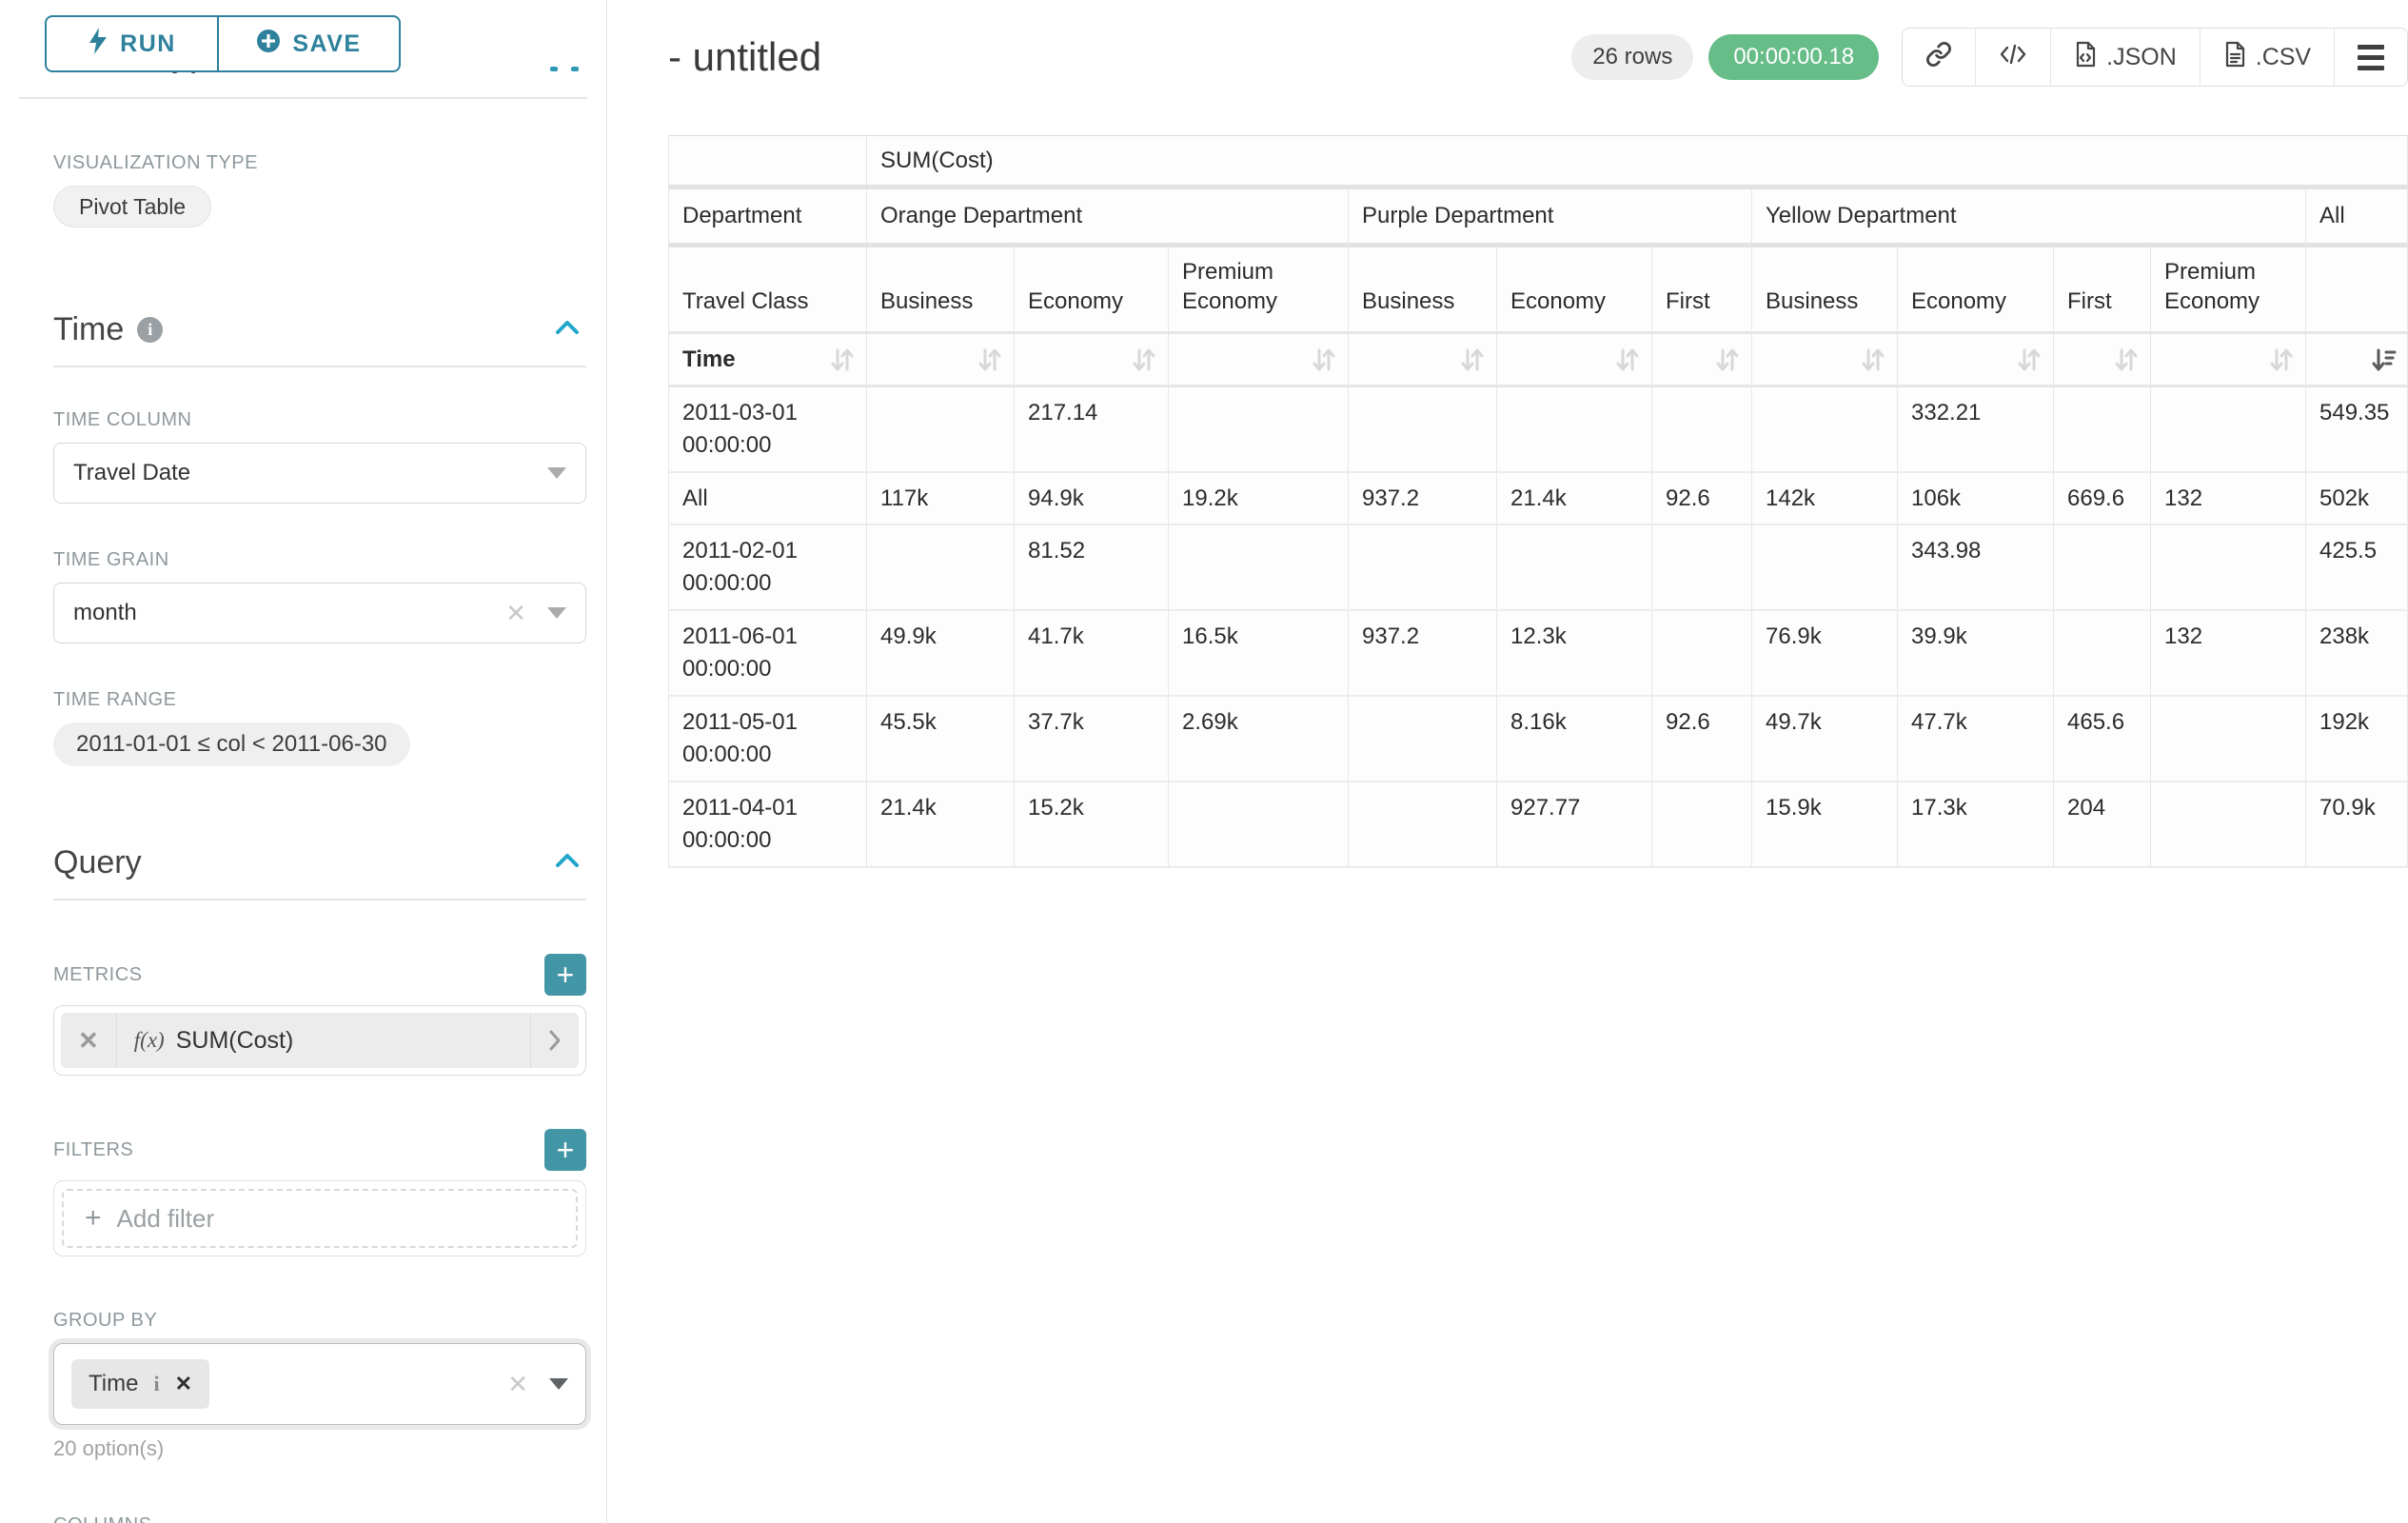 The height and width of the screenshot is (1523, 2408). Describe the element at coordinates (2383, 360) in the screenshot. I see `sort-descending-icon` at that location.